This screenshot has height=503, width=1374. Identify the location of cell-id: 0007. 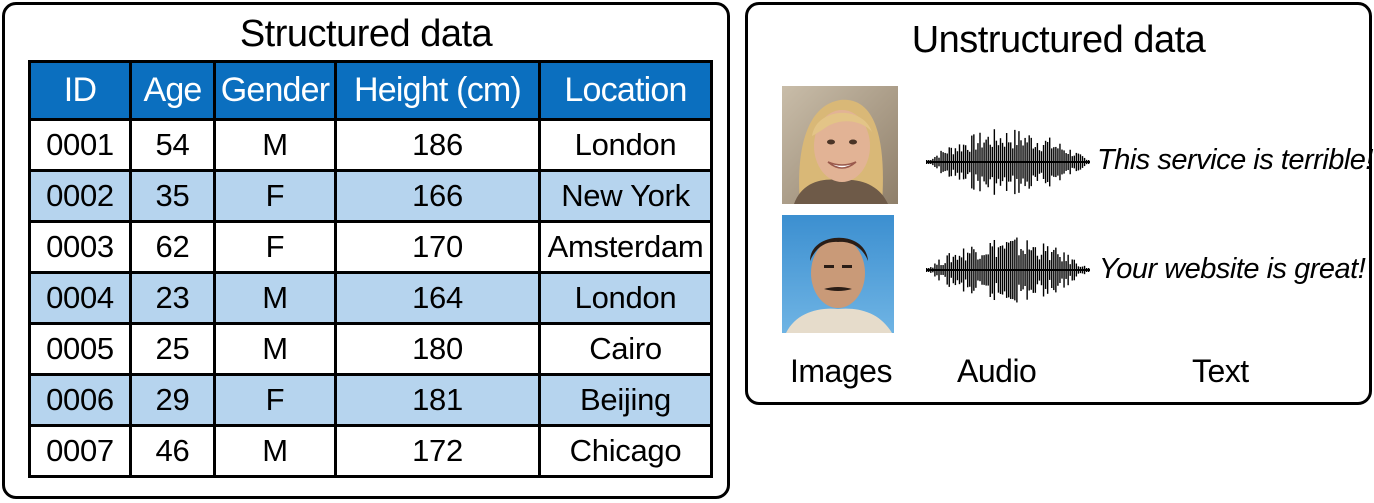
(80, 451).